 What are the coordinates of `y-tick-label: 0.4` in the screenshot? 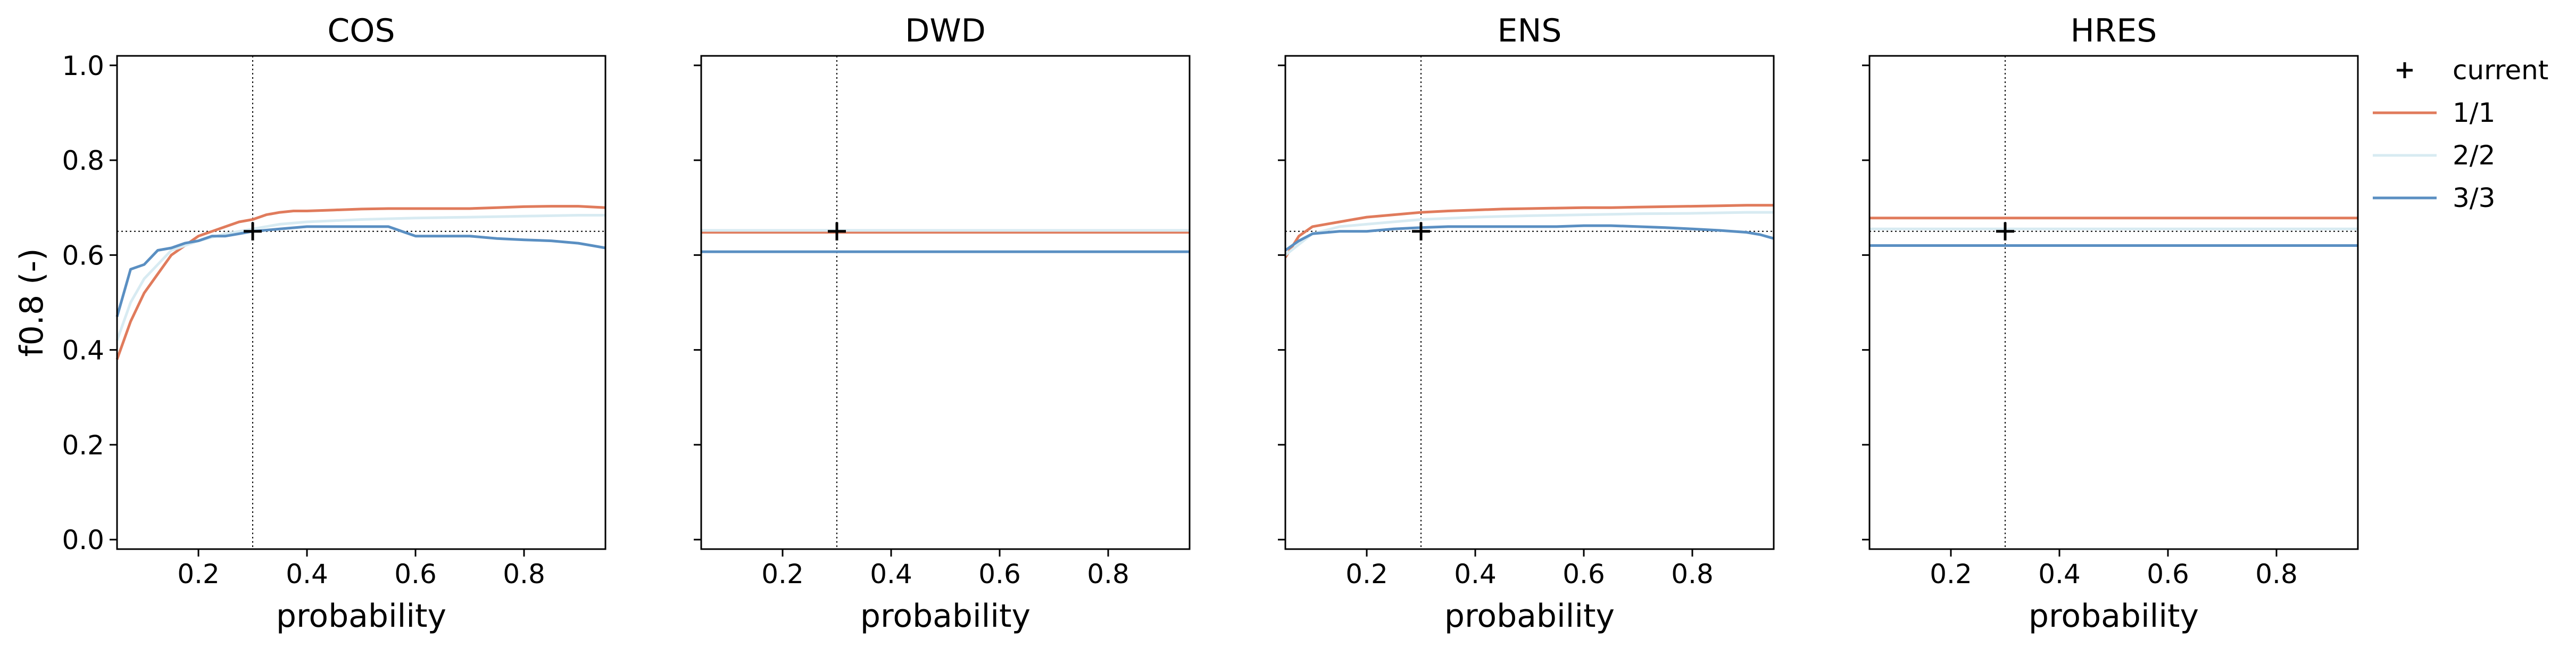 It's located at (83, 350).